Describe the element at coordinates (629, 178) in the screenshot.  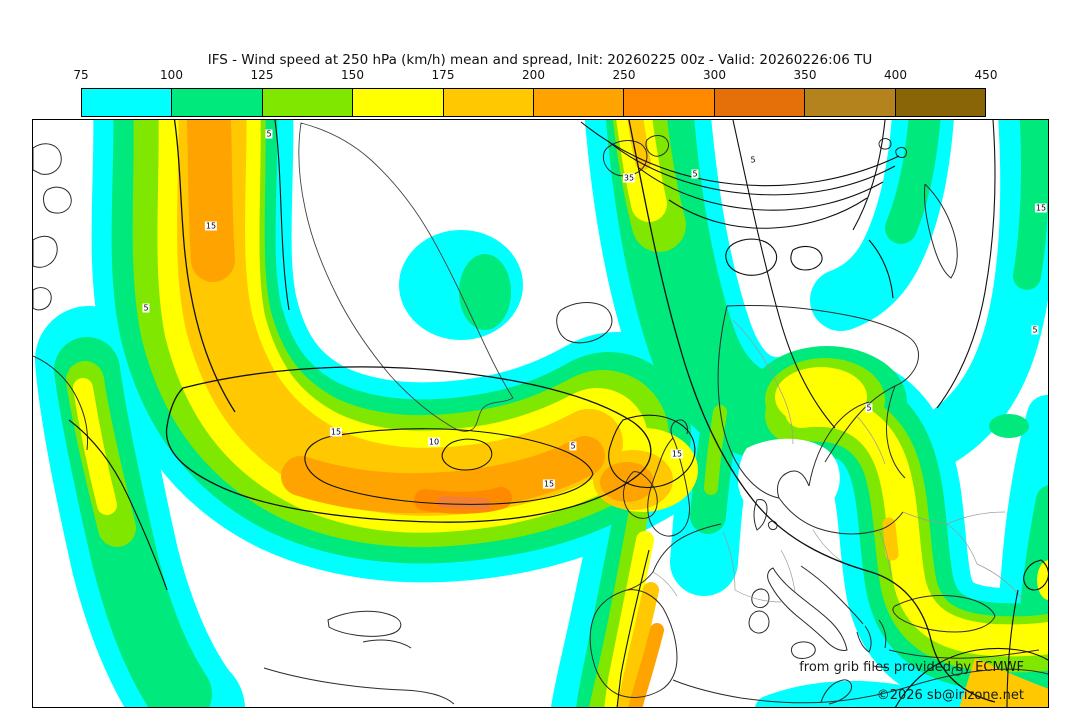
I see `spread-contour-label: 35` at that location.